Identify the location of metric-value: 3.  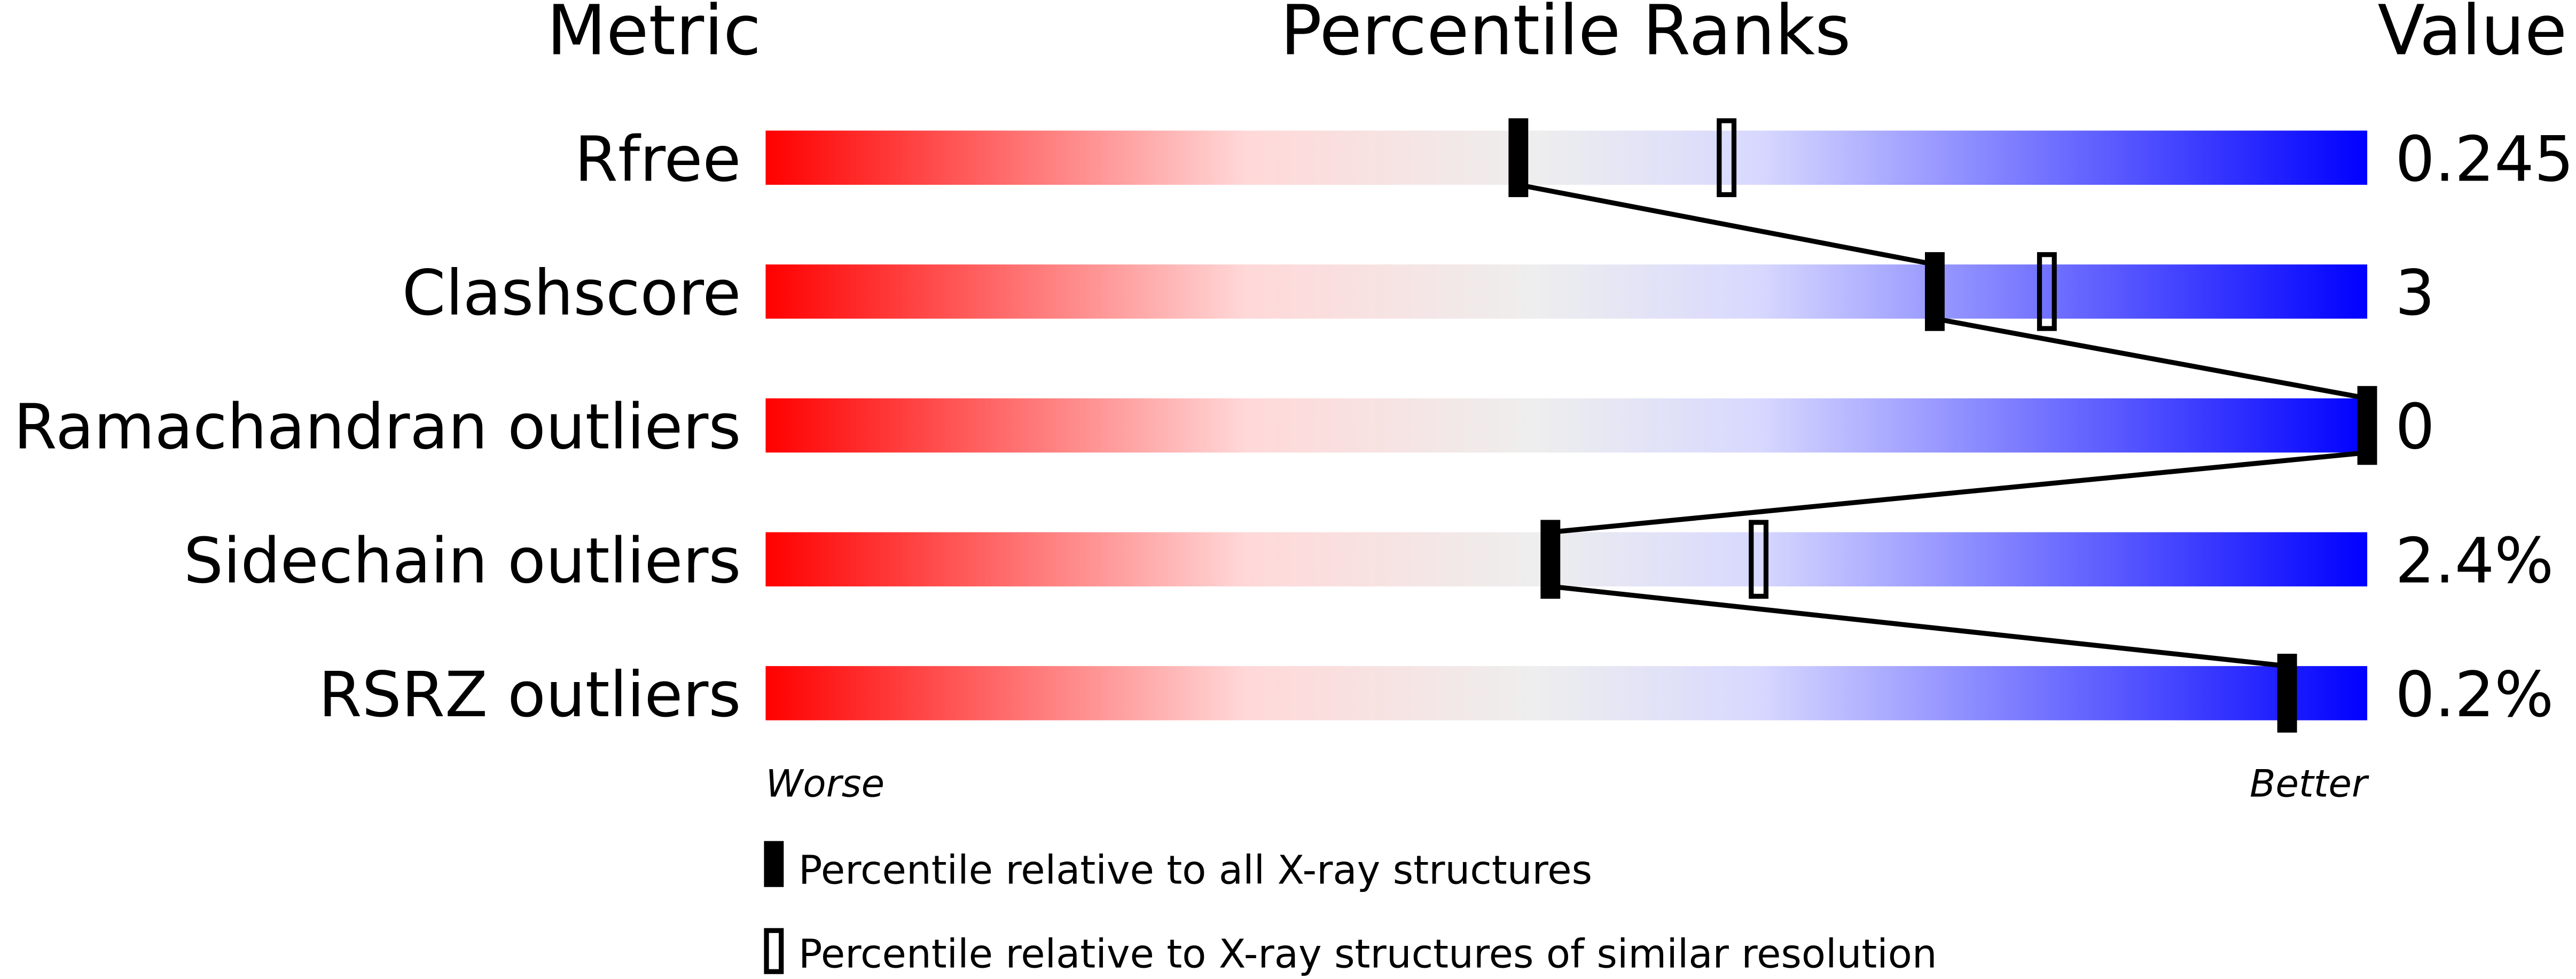
(2414, 293).